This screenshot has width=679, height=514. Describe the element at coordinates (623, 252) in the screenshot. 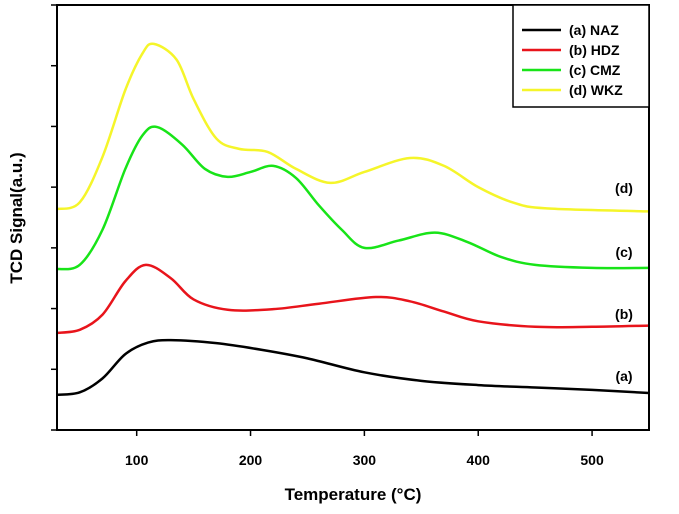

I see `curve-tag: (c)` at that location.